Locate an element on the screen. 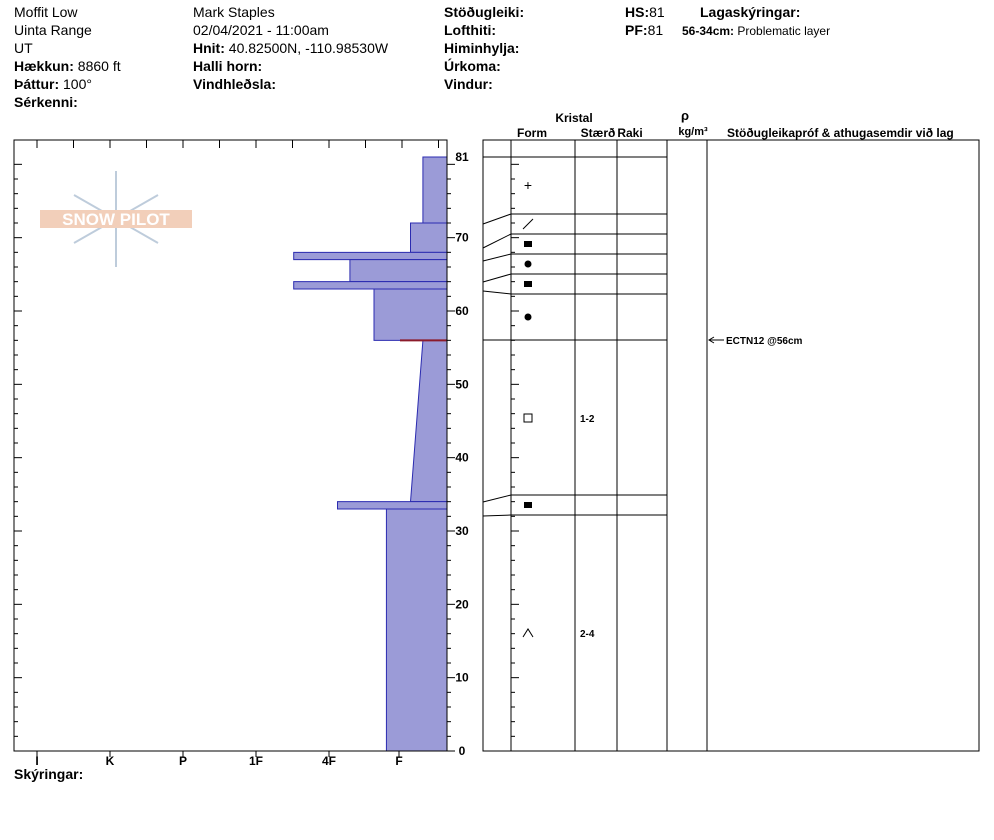  y-tick-label: 0 is located at coordinates (462, 751).